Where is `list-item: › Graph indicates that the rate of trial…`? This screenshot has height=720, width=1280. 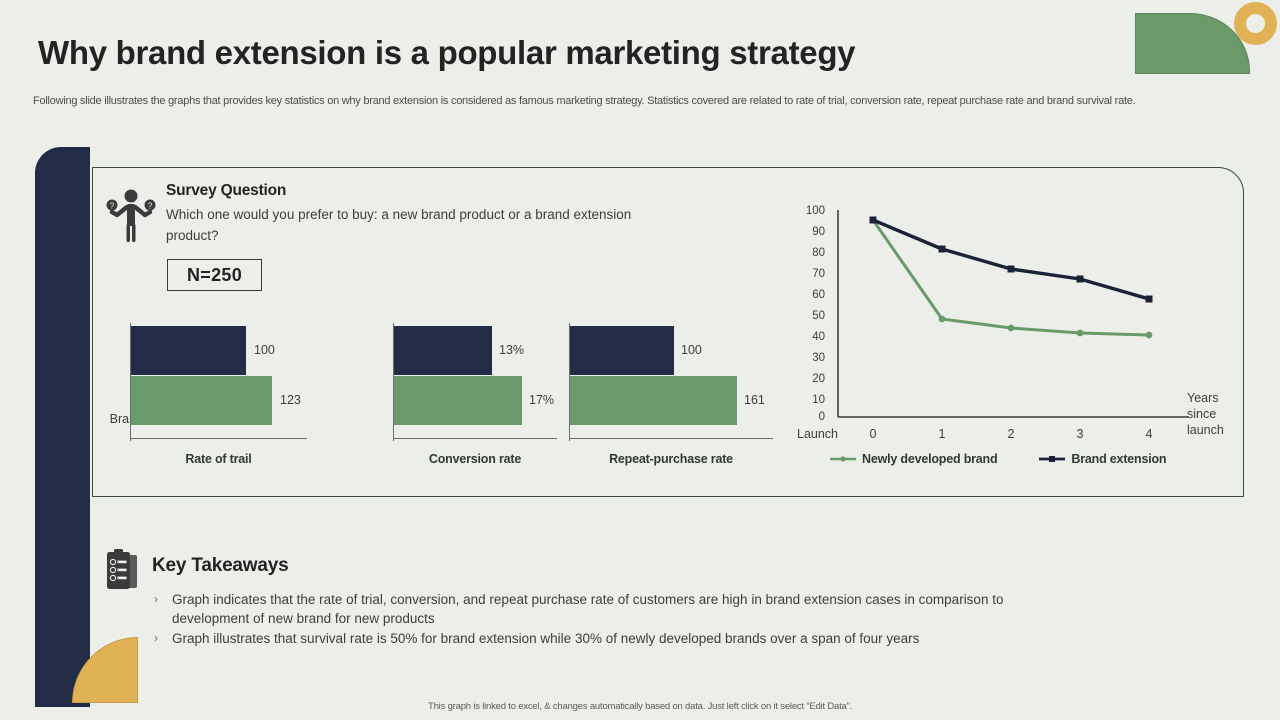
list-item: › Graph indicates that the rate of trial… is located at coordinates (612, 609).